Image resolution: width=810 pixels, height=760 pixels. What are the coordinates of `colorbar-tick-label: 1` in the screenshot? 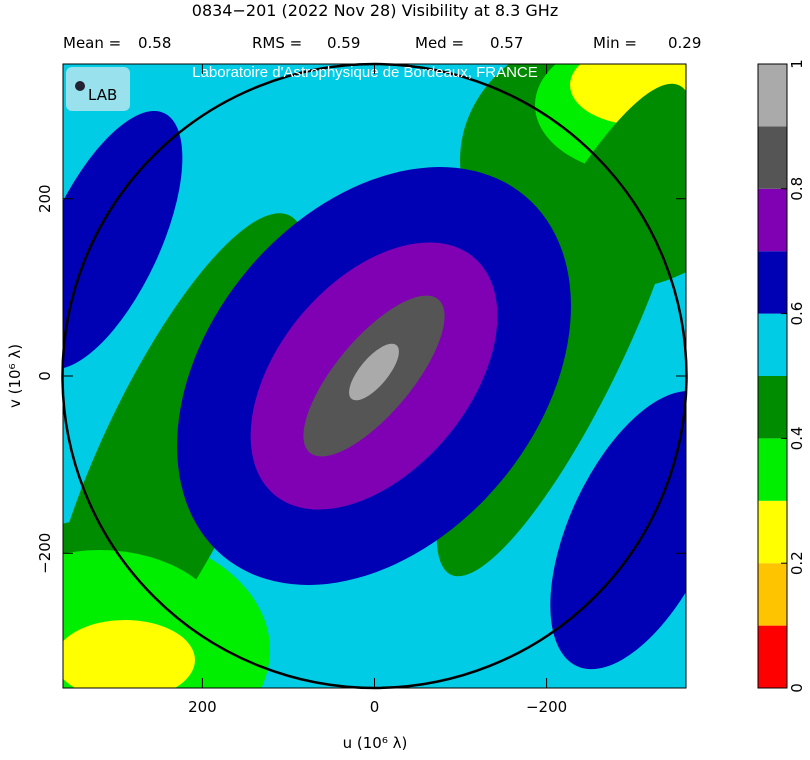 It's located at (797, 64).